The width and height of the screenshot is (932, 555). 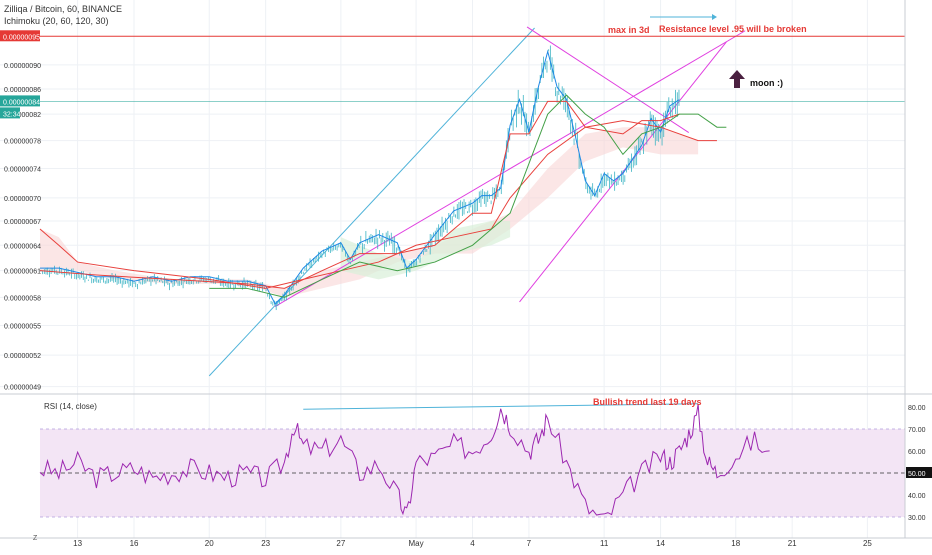 What do you see at coordinates (917, 496) in the screenshot?
I see `rsi-tick-label: 40.00` at bounding box center [917, 496].